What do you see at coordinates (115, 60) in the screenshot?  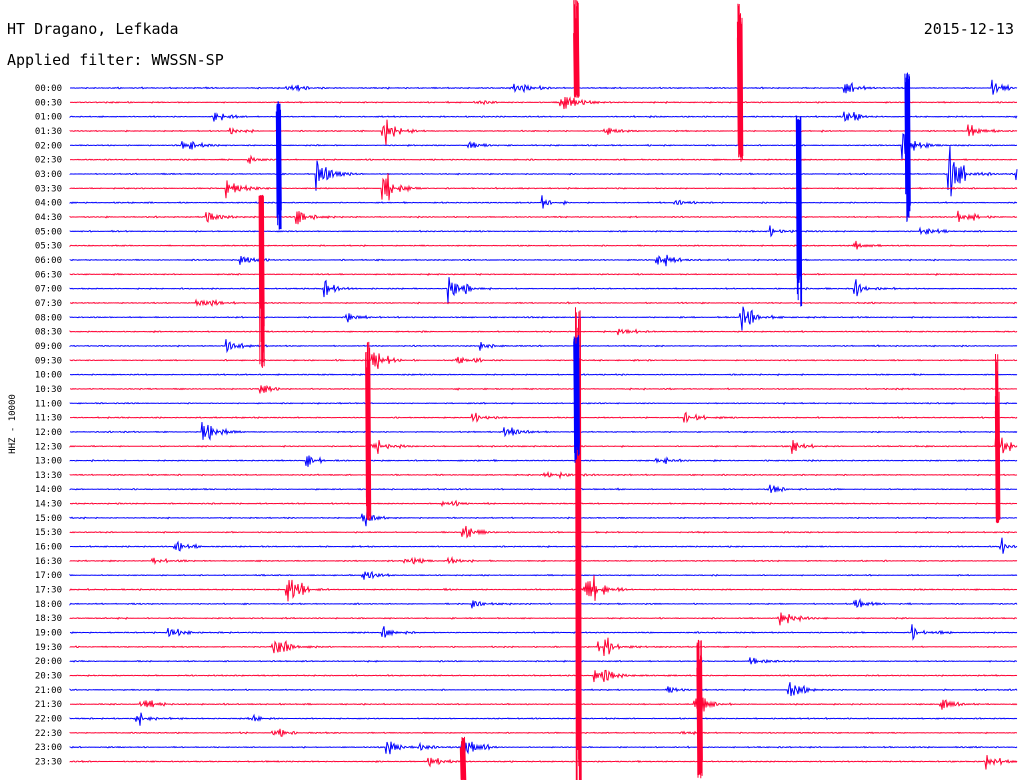 I see `filter-label: Applied filter: WWSSN-SP` at bounding box center [115, 60].